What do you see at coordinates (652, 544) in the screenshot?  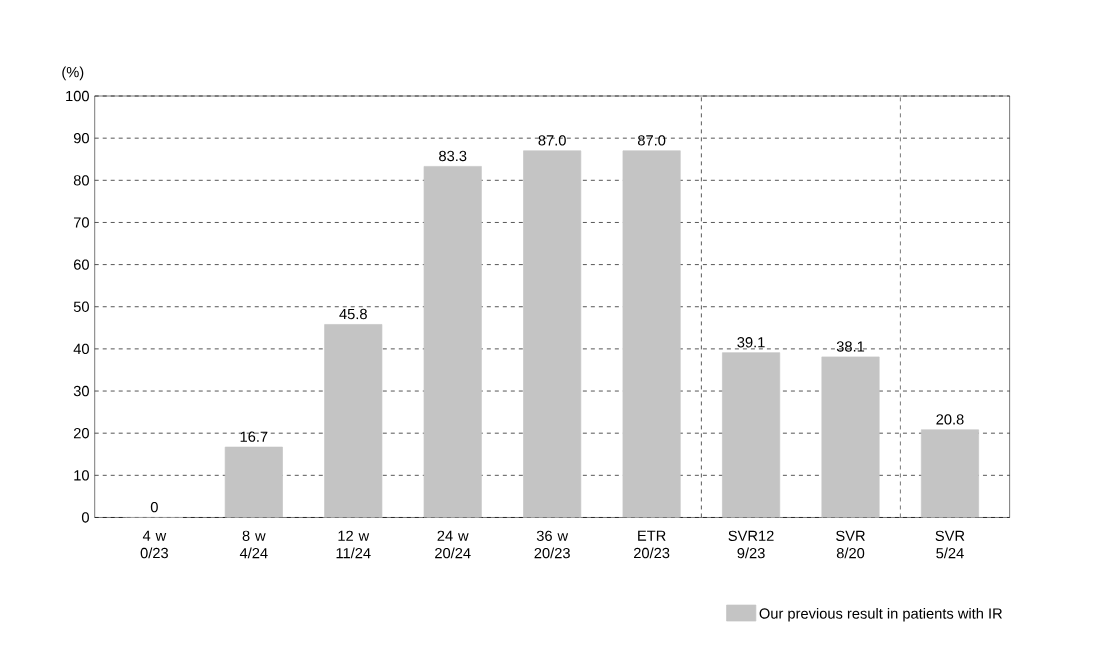 I see `x-tick-label: ETR 20/23` at bounding box center [652, 544].